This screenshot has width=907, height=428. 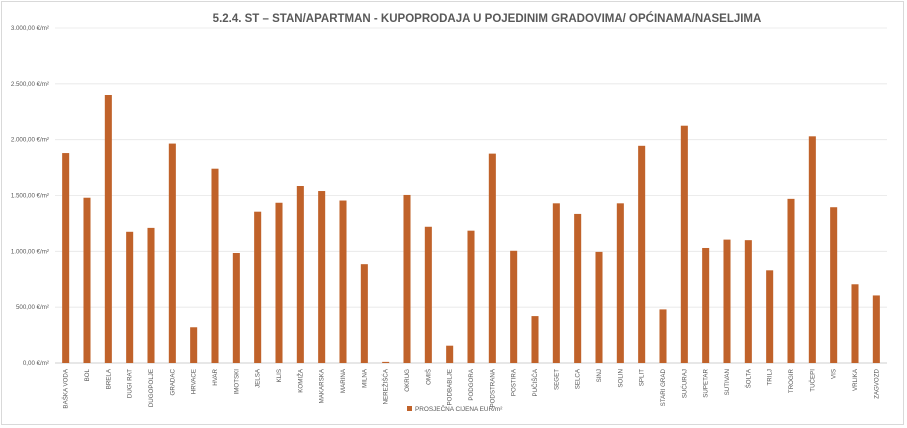 I want to click on y-tick-label: 1.500,00 €/m², so click(x=30, y=196).